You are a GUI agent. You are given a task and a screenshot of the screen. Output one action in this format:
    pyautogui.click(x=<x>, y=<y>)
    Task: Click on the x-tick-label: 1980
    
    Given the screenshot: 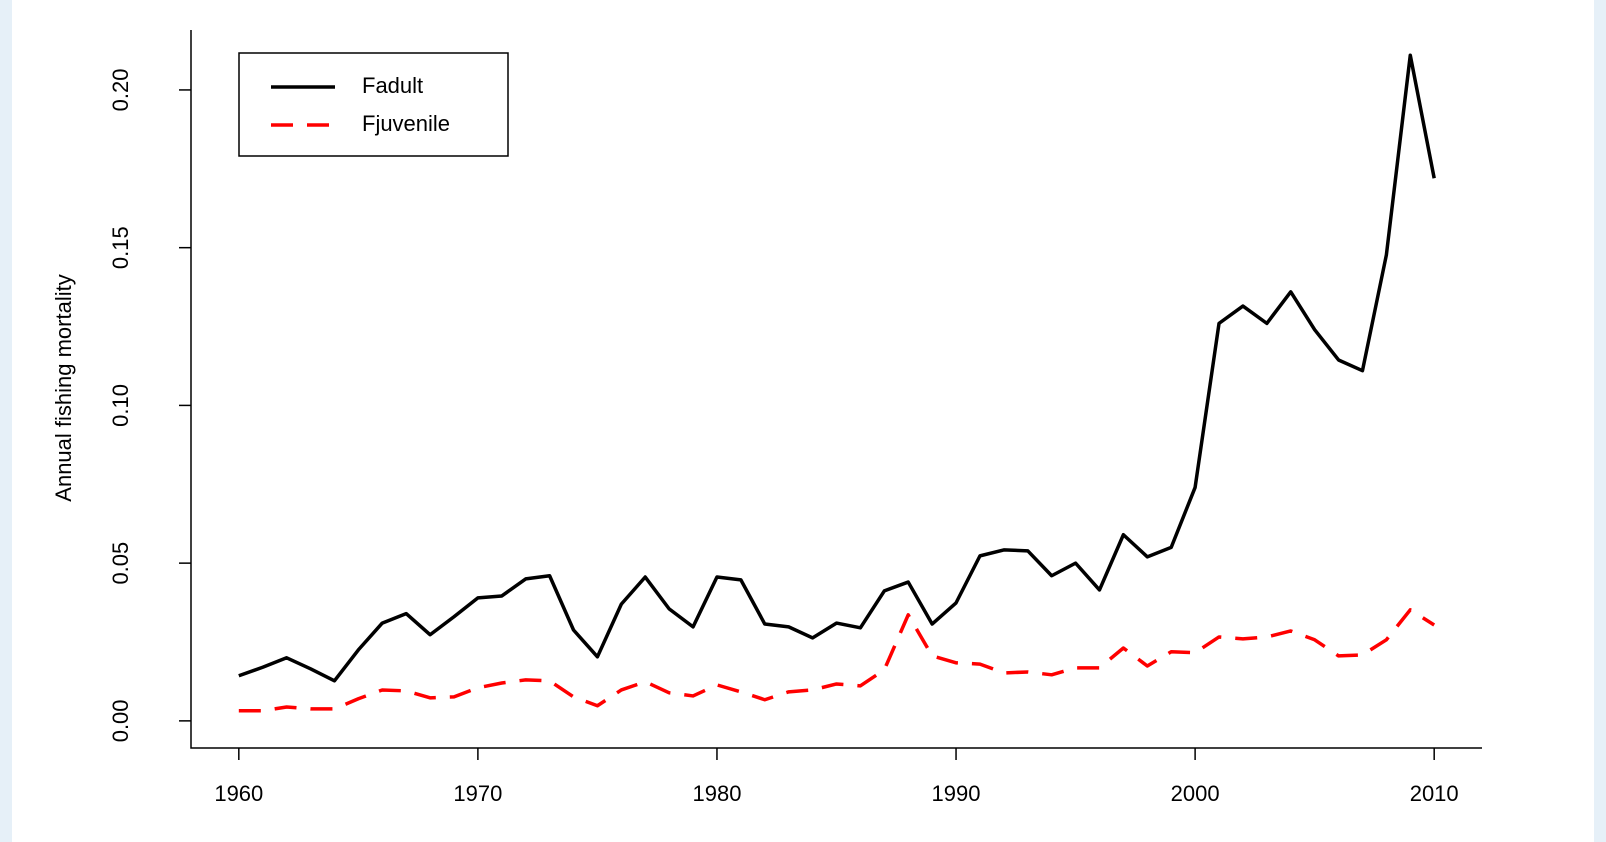 What is the action you would take?
    pyautogui.click(x=716, y=793)
    